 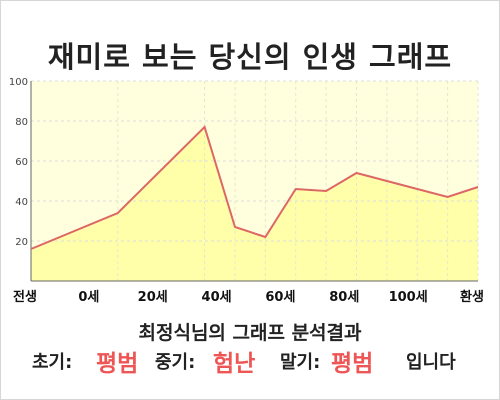 I want to click on y-tick-label: 80, so click(x=21, y=122).